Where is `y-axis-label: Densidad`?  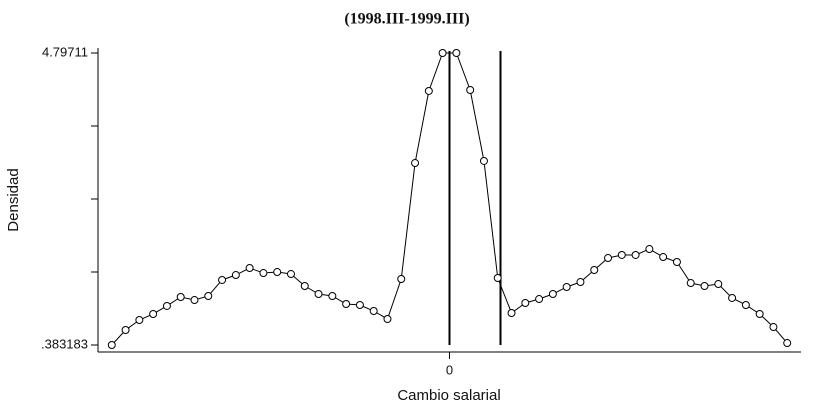
y-axis-label: Densidad is located at coordinates (13, 199).